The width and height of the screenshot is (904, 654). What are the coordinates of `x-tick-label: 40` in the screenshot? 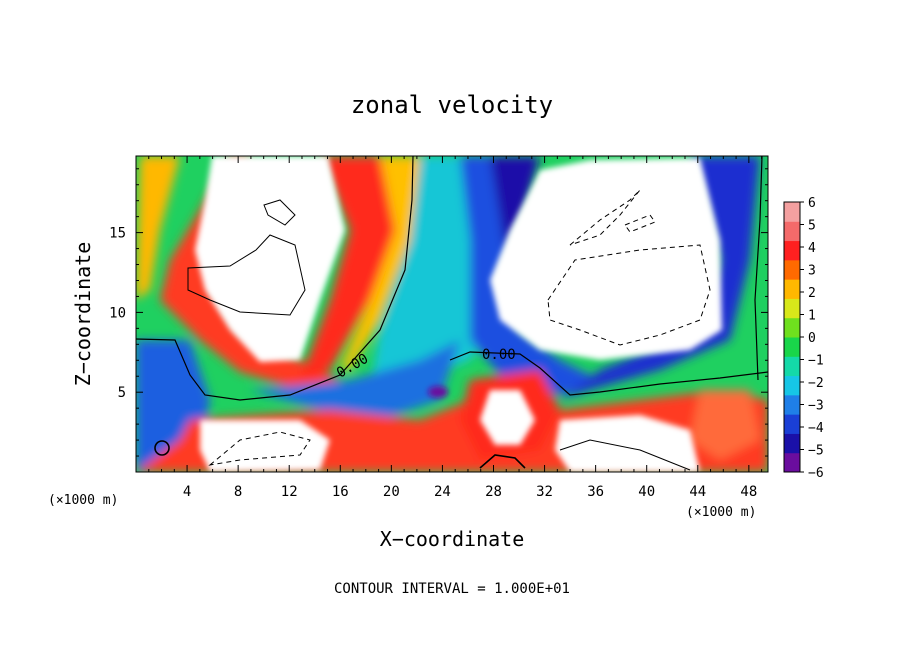 It's located at (646, 492).